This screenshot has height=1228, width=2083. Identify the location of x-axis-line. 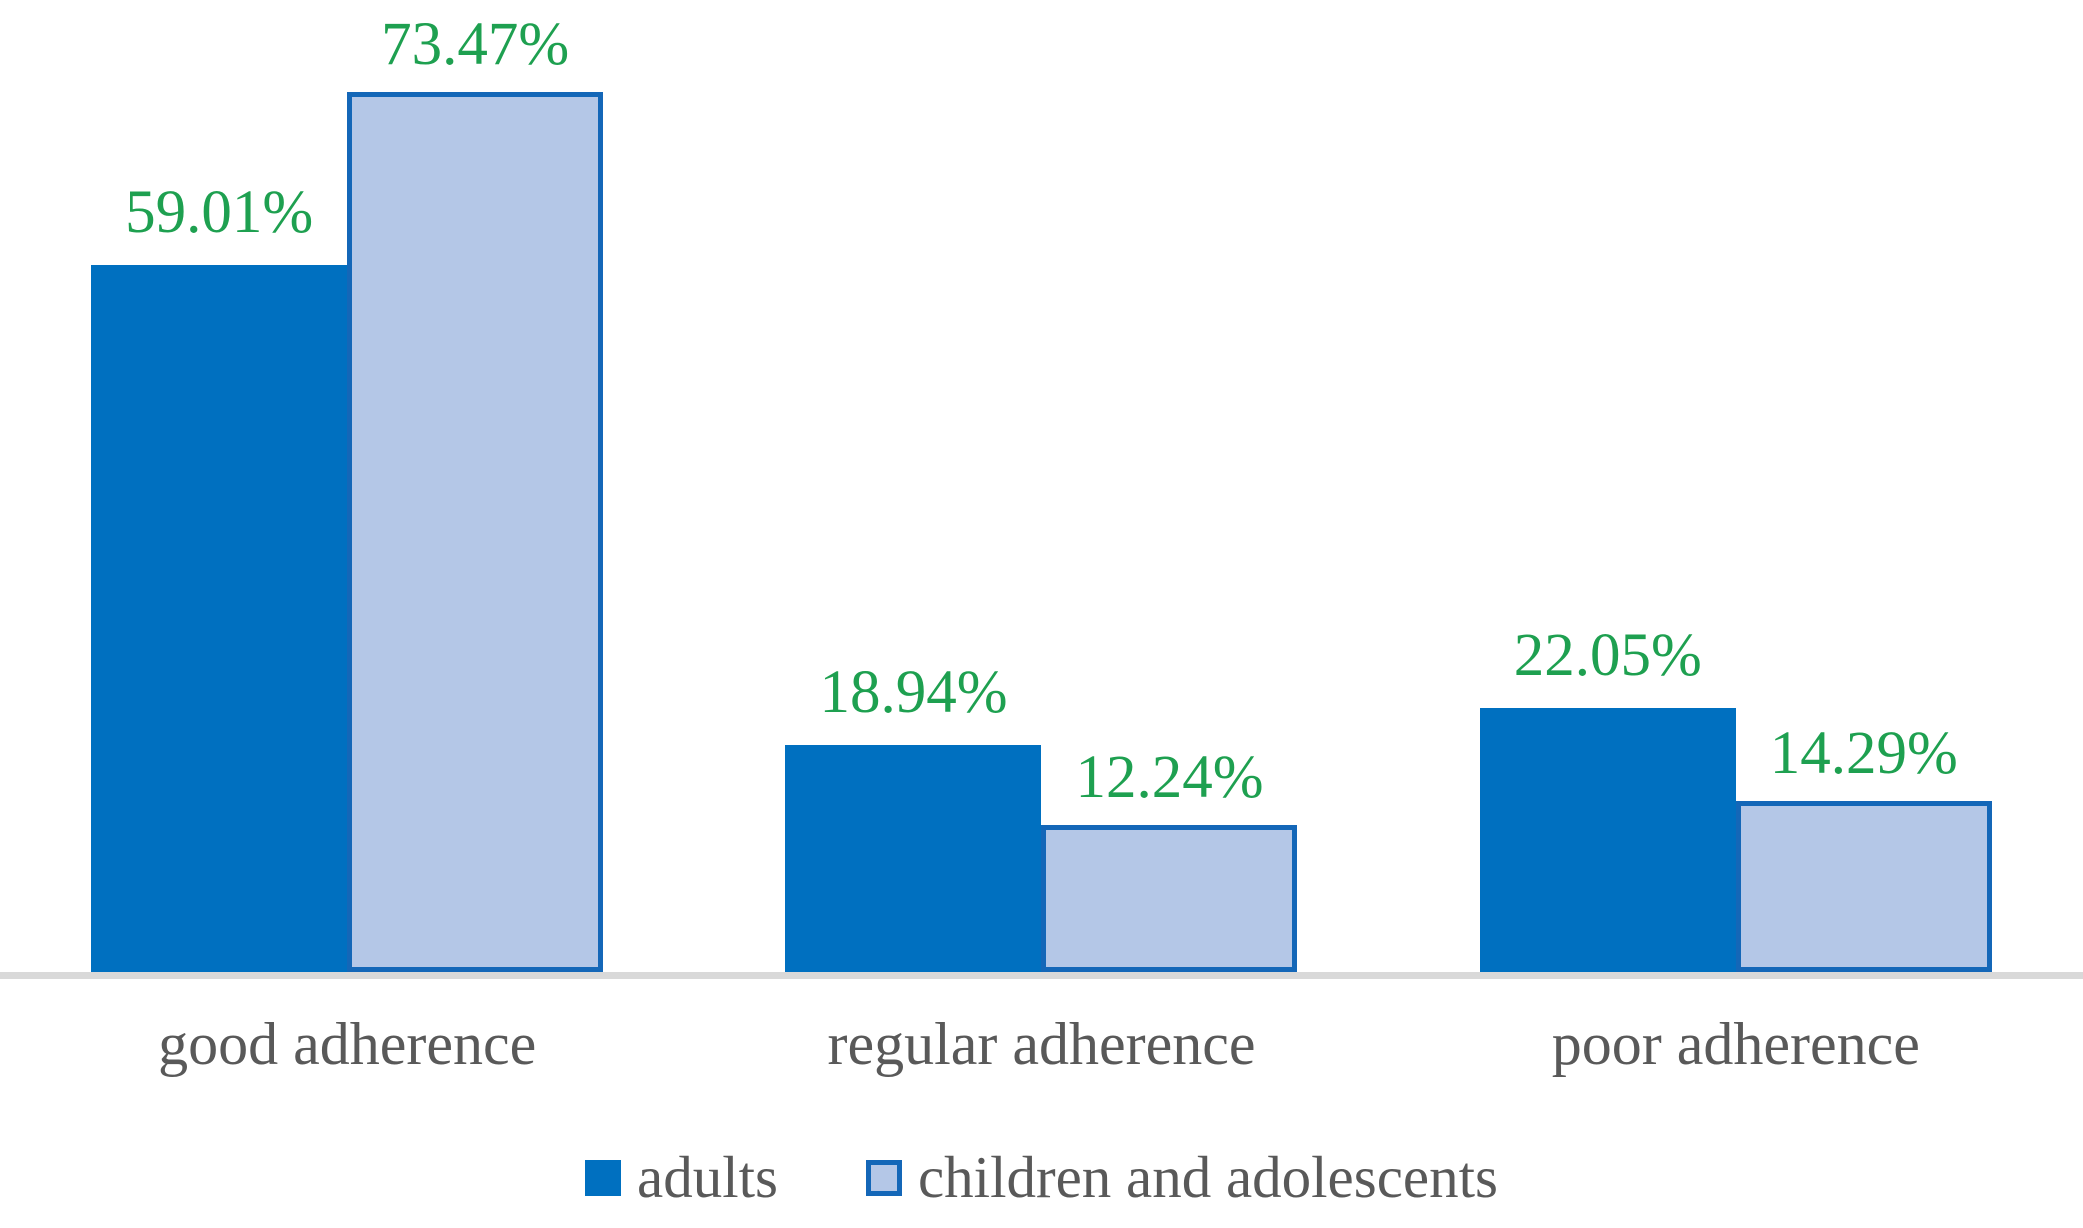
(1041, 975).